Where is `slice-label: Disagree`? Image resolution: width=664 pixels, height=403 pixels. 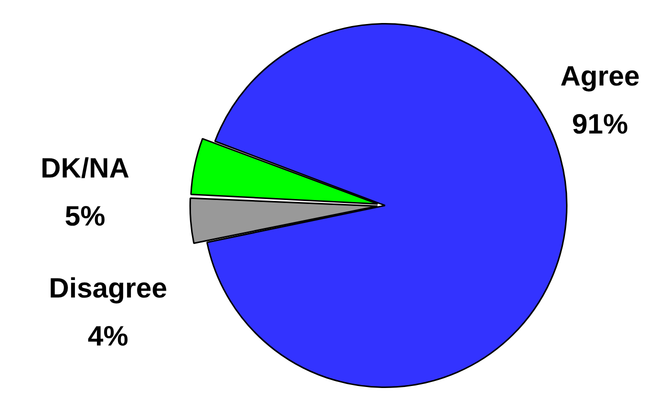
slice-label: Disagree is located at coordinates (108, 288).